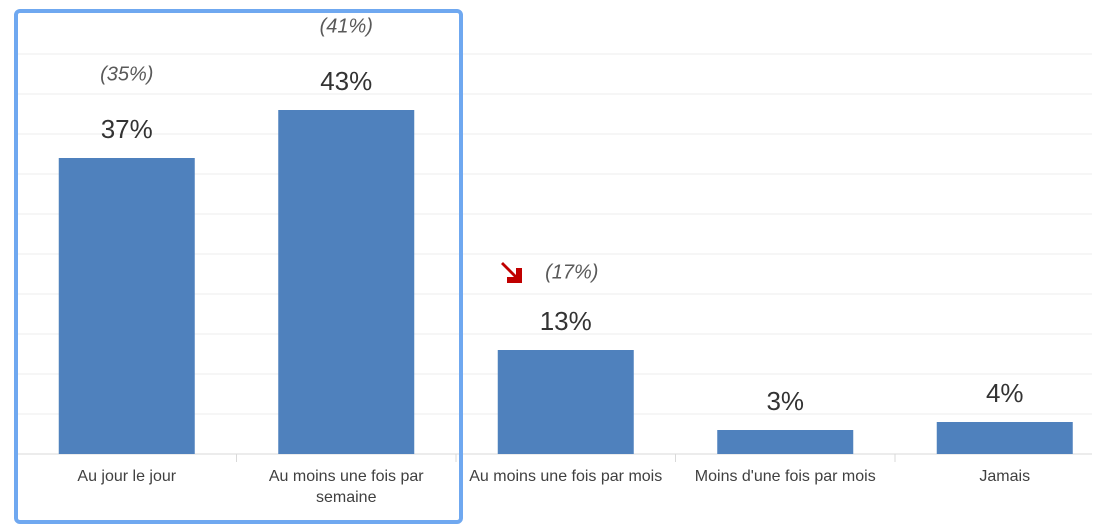  I want to click on previous-value-label: (35%), so click(126, 74).